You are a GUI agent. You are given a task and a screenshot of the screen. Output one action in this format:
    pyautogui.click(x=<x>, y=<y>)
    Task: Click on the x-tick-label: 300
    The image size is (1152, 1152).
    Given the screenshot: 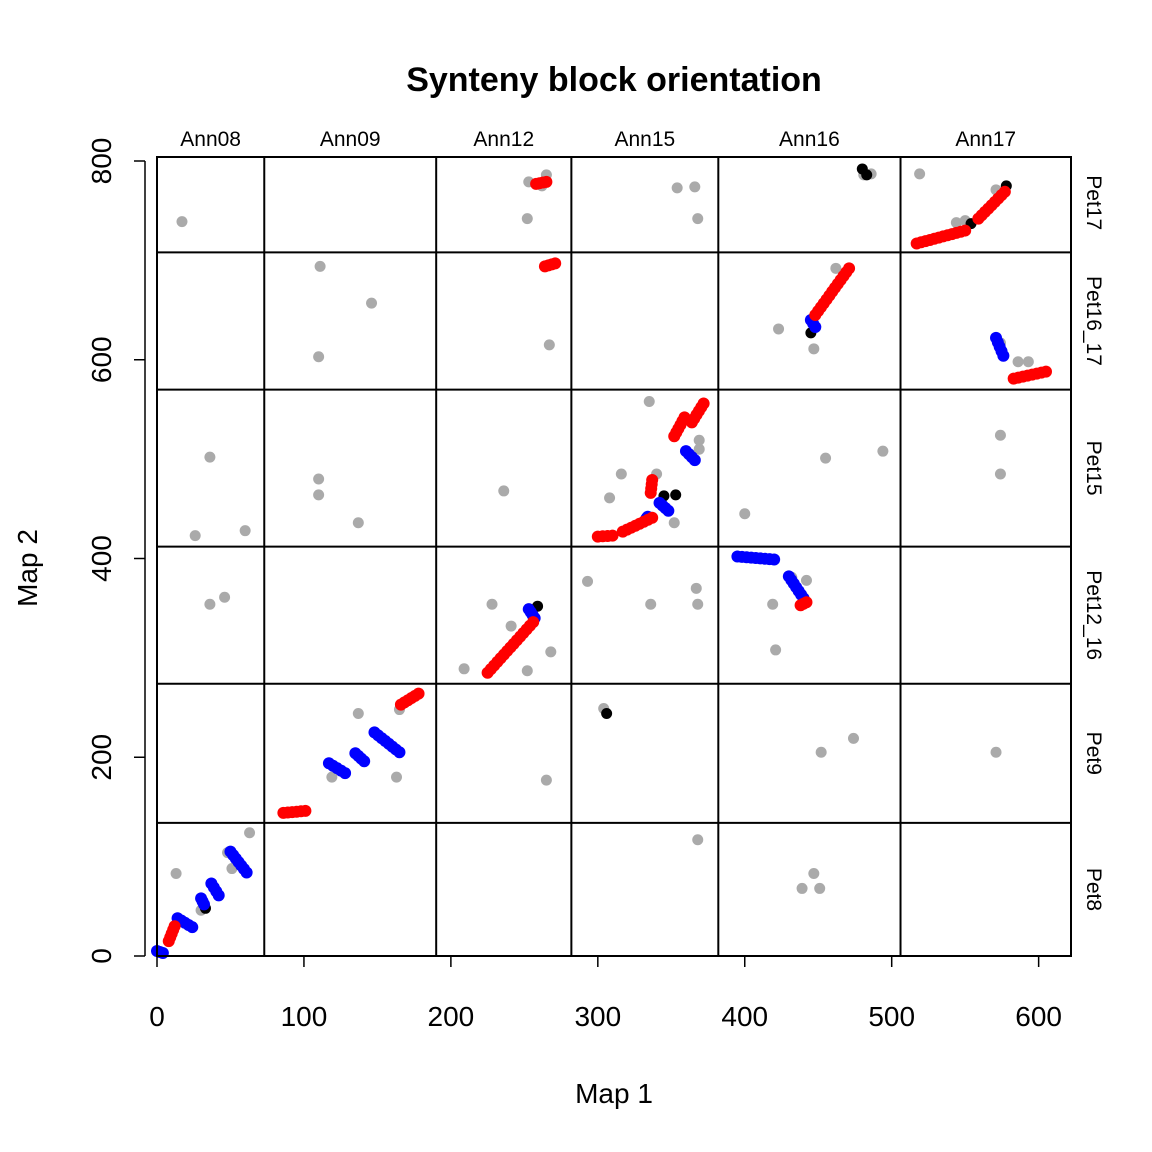 What is the action you would take?
    pyautogui.click(x=597, y=1016)
    